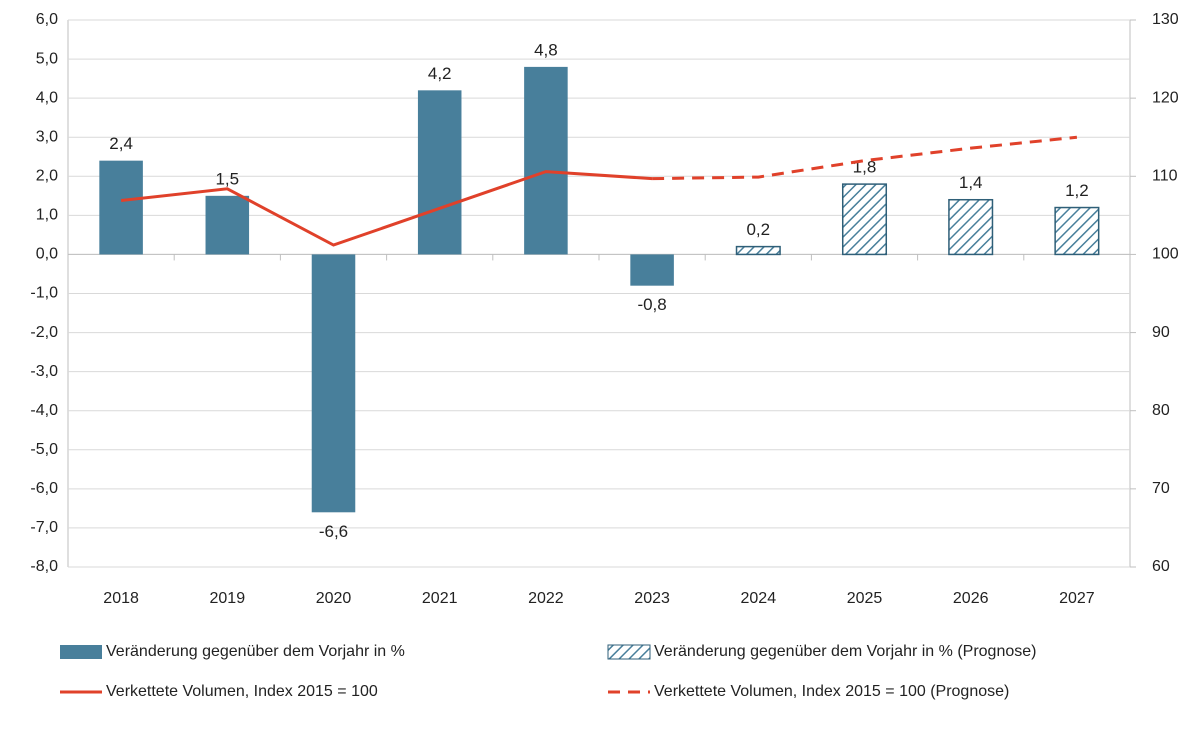  What do you see at coordinates (44, 293) in the screenshot?
I see `y-tick-label: -1,0` at bounding box center [44, 293].